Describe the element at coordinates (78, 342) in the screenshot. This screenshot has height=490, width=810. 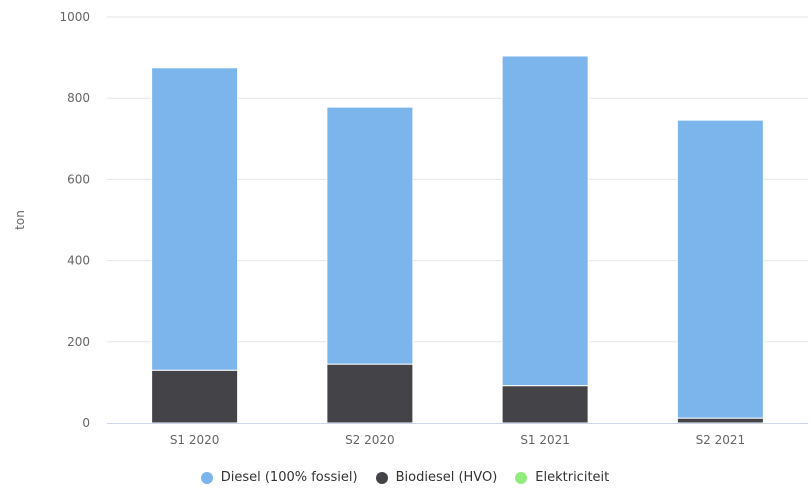
I see `y-tick-label: 200` at that location.